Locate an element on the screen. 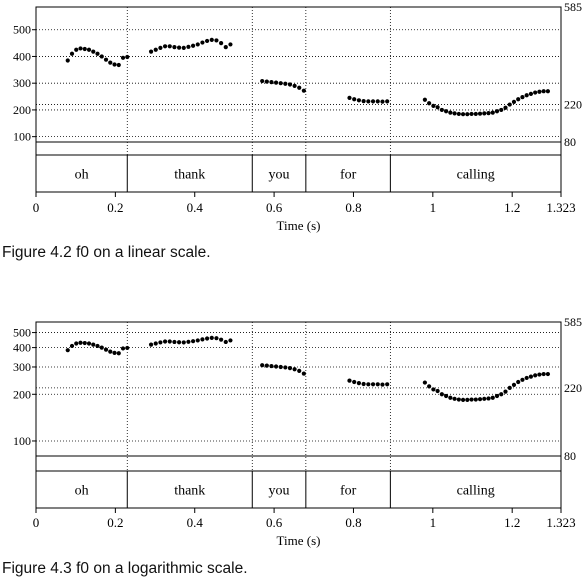 This screenshot has height=581, width=588. x-tick-label-0.6: 0.6 is located at coordinates (274, 522).